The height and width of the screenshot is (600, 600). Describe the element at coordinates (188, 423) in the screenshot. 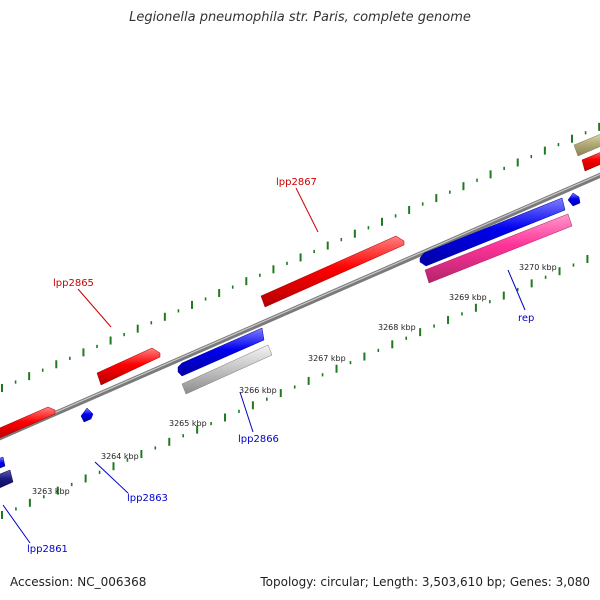

I see `kbp-label-3265: 3265 kbp` at that location.